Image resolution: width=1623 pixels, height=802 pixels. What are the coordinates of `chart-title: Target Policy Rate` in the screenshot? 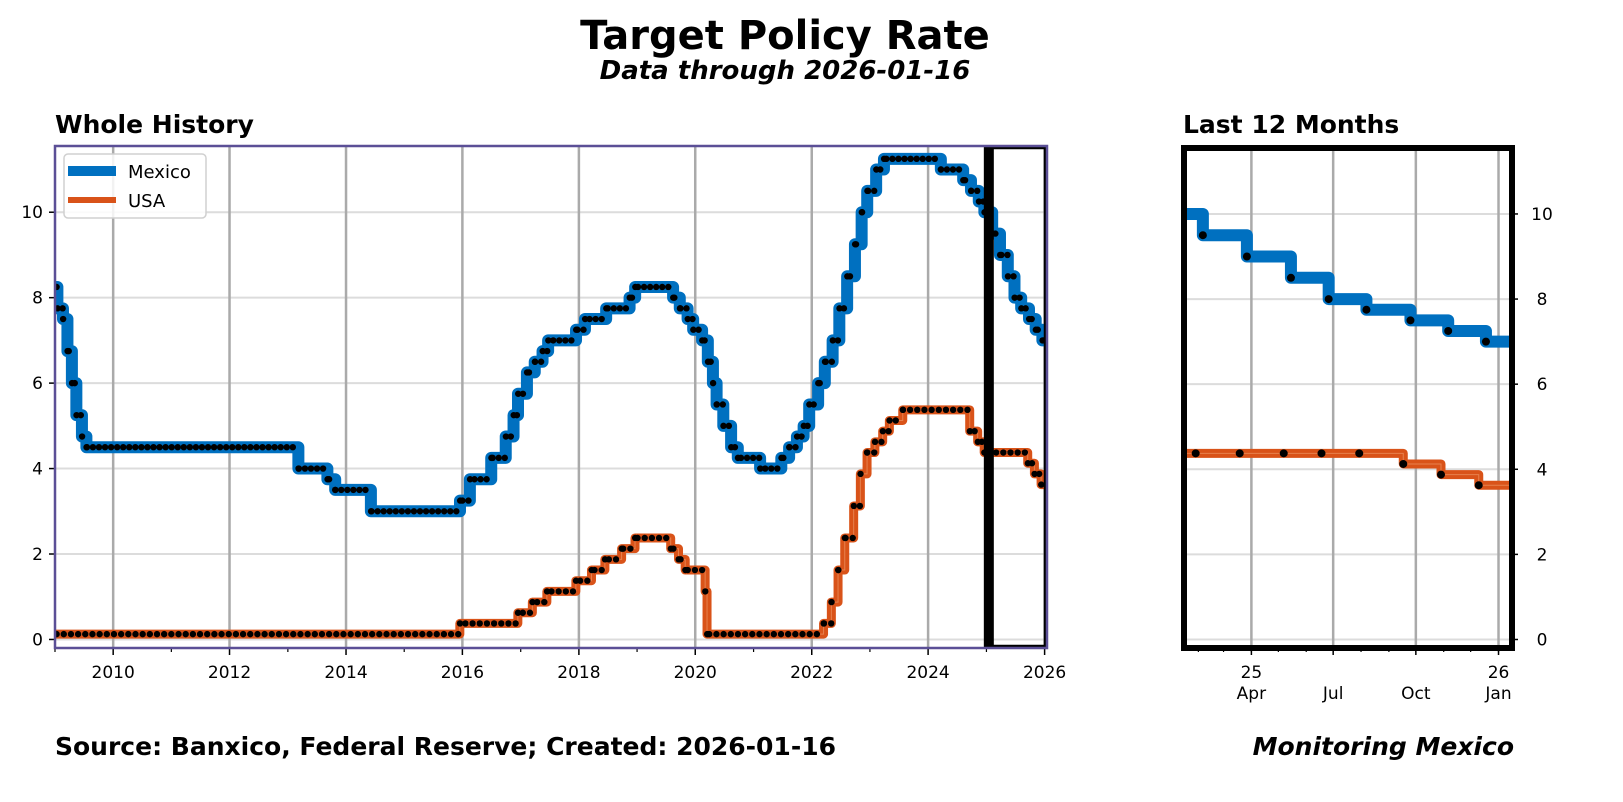 It's located at (785, 36).